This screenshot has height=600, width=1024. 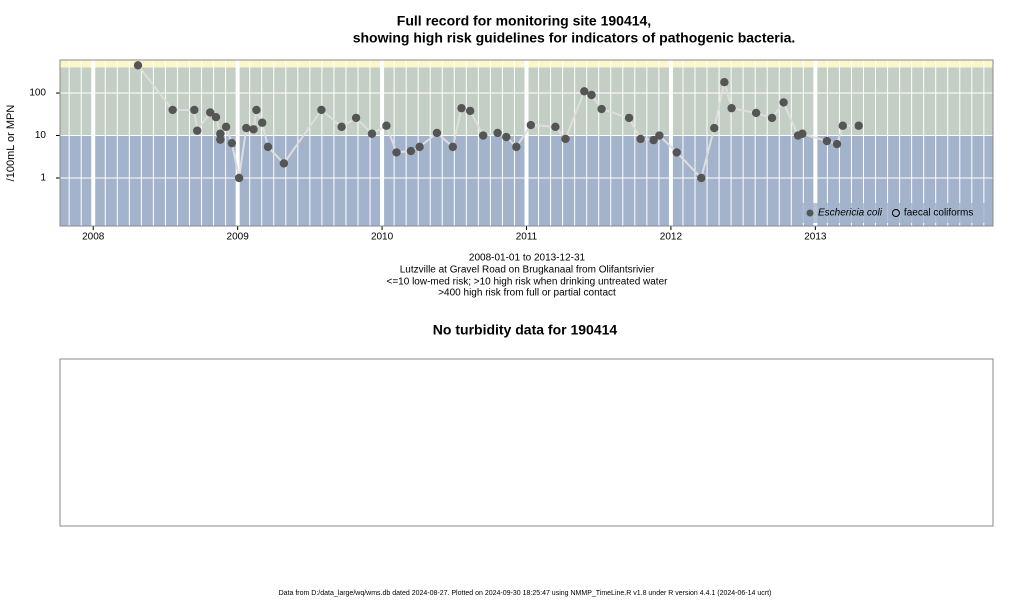 I want to click on x-tick-label: 2008, so click(x=93, y=237).